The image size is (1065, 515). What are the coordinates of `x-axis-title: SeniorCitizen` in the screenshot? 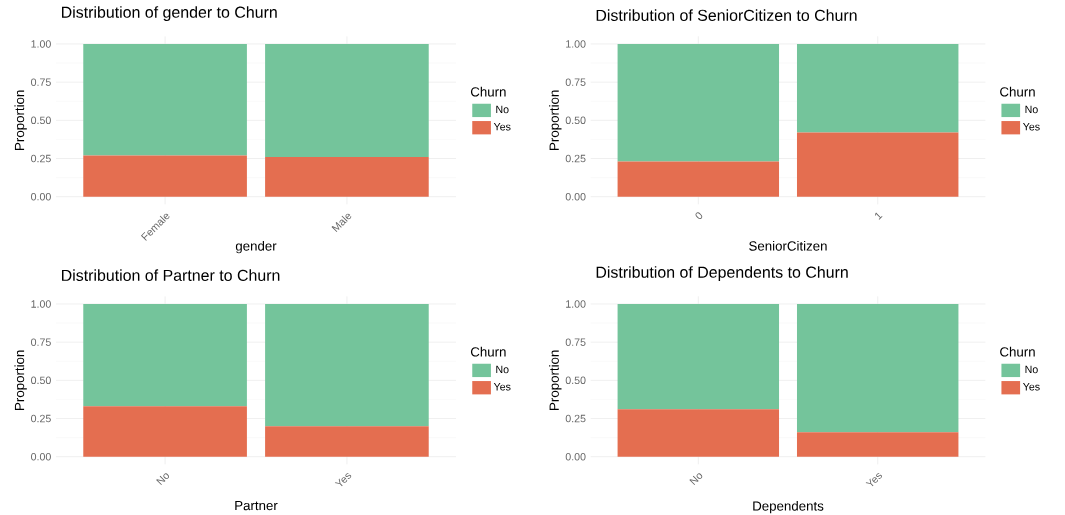 It's located at (788, 245).